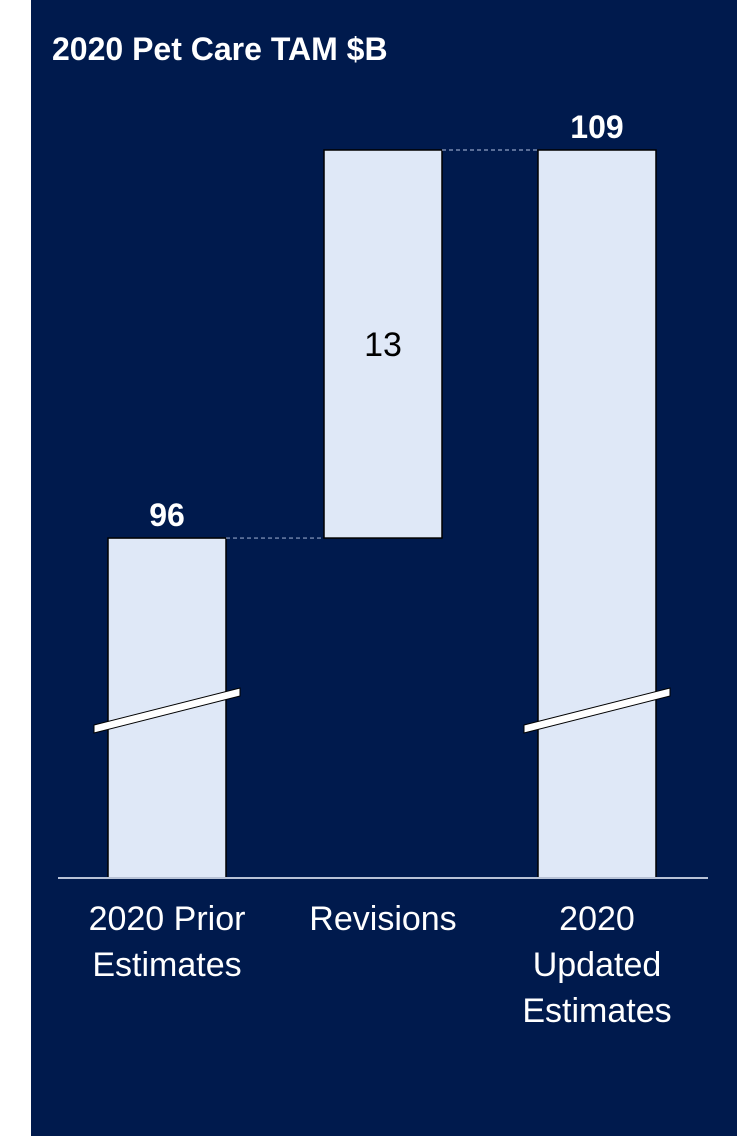  I want to click on category-label-line: Revisions, so click(382, 919).